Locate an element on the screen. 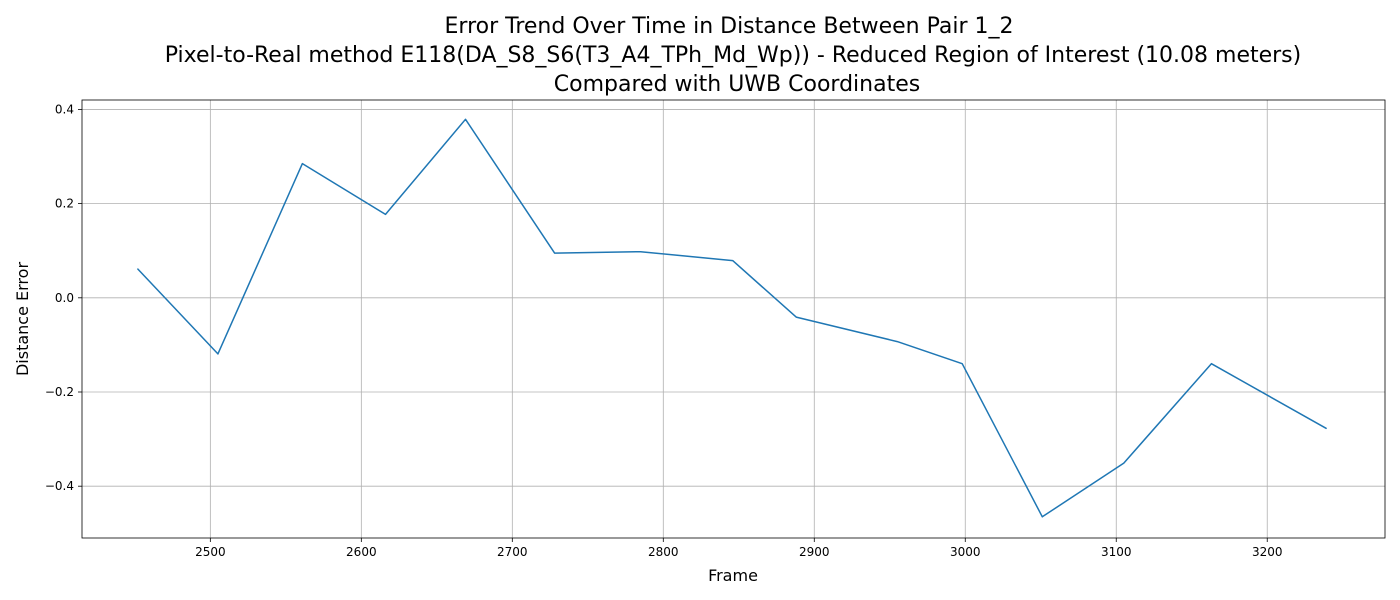 Image resolution: width=1400 pixels, height=600 pixels. x-tick-label: 2500 is located at coordinates (210, 552).